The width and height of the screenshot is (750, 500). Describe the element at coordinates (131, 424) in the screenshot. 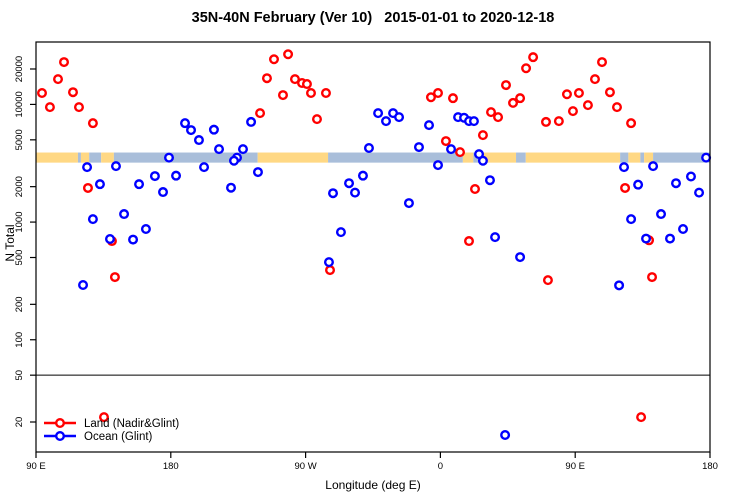

I see `legend-label: Land (Nadir&Glint)` at that location.